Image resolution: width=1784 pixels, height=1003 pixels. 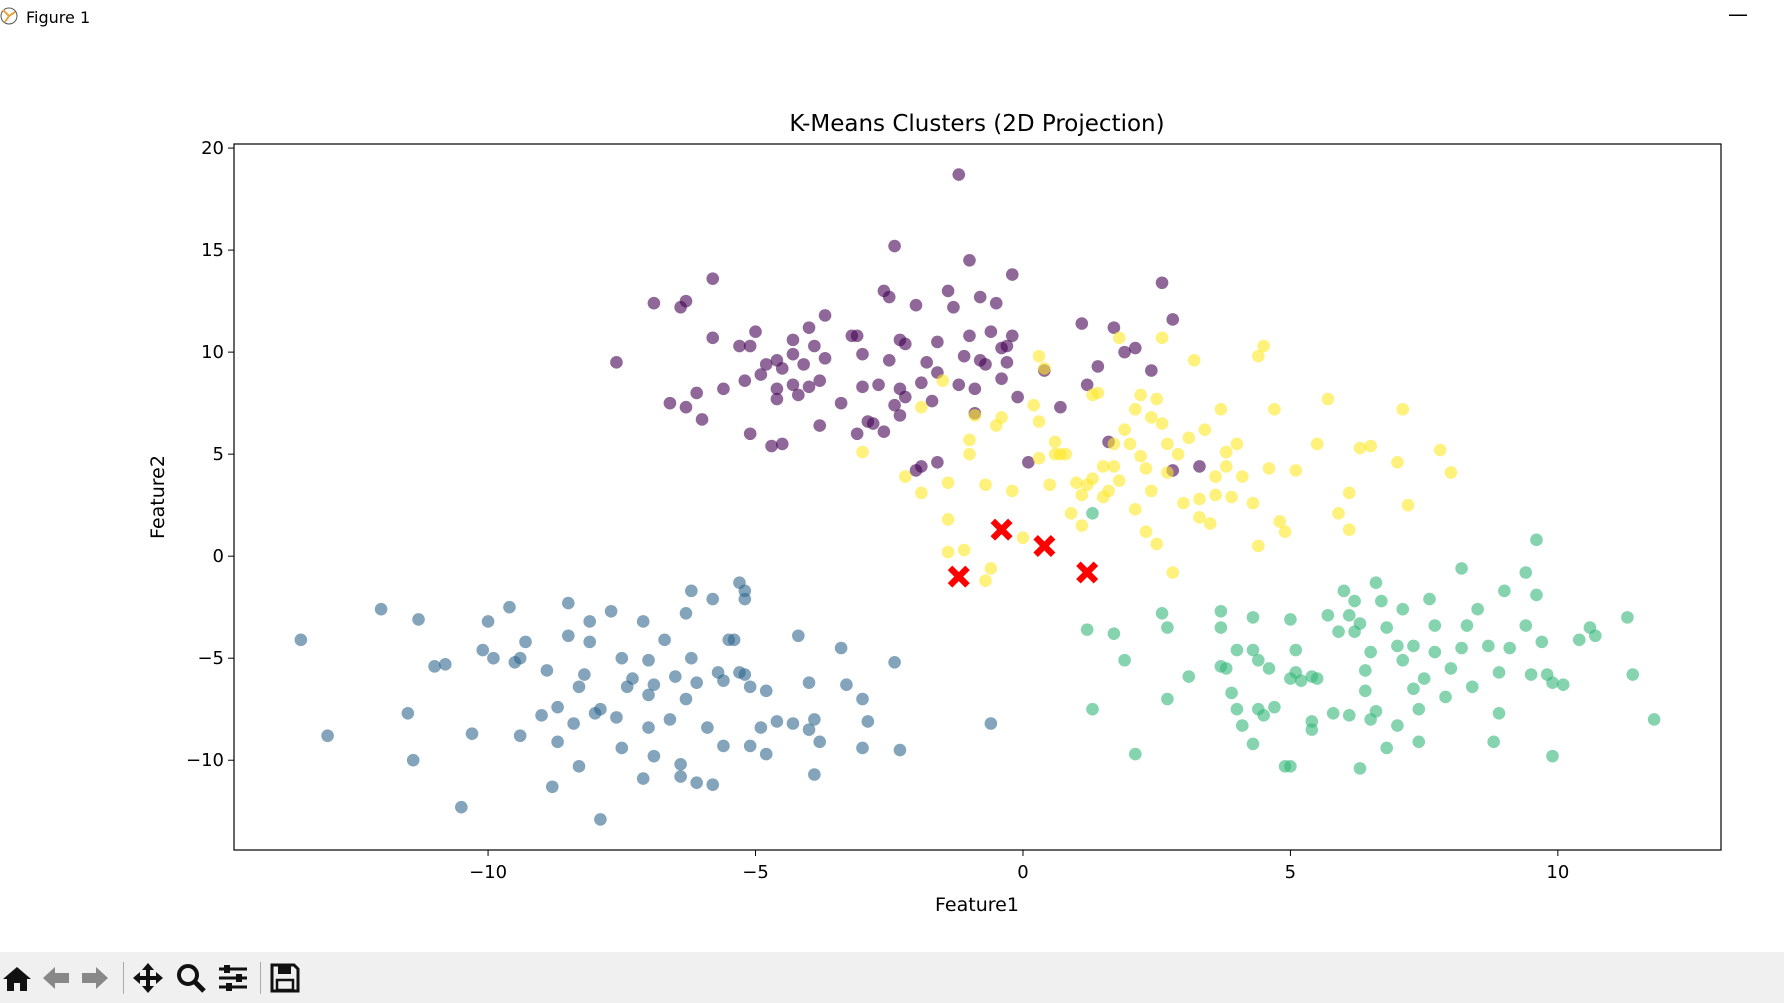 I want to click on zoom-icon, so click(x=191, y=978).